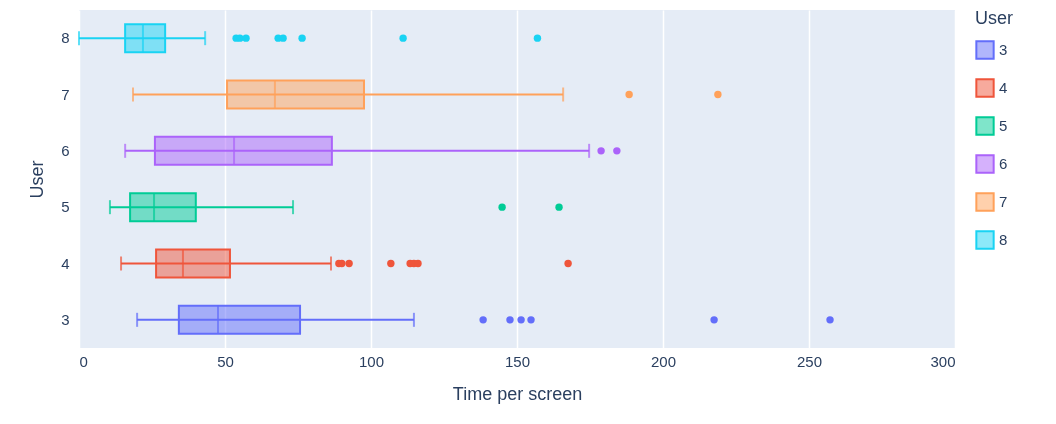 This screenshot has width=1056, height=424. I want to click on x-tick-label: 300, so click(943, 361).